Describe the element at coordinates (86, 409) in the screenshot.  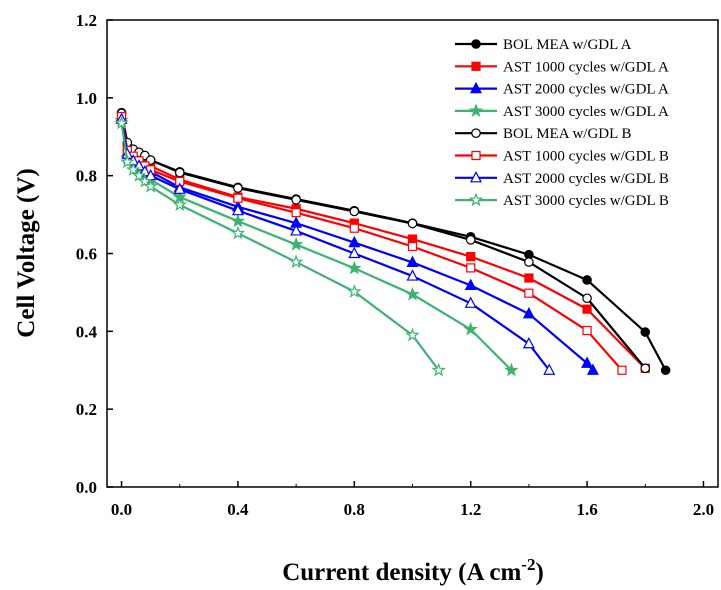
I see `y-tick-label: 0.2` at that location.